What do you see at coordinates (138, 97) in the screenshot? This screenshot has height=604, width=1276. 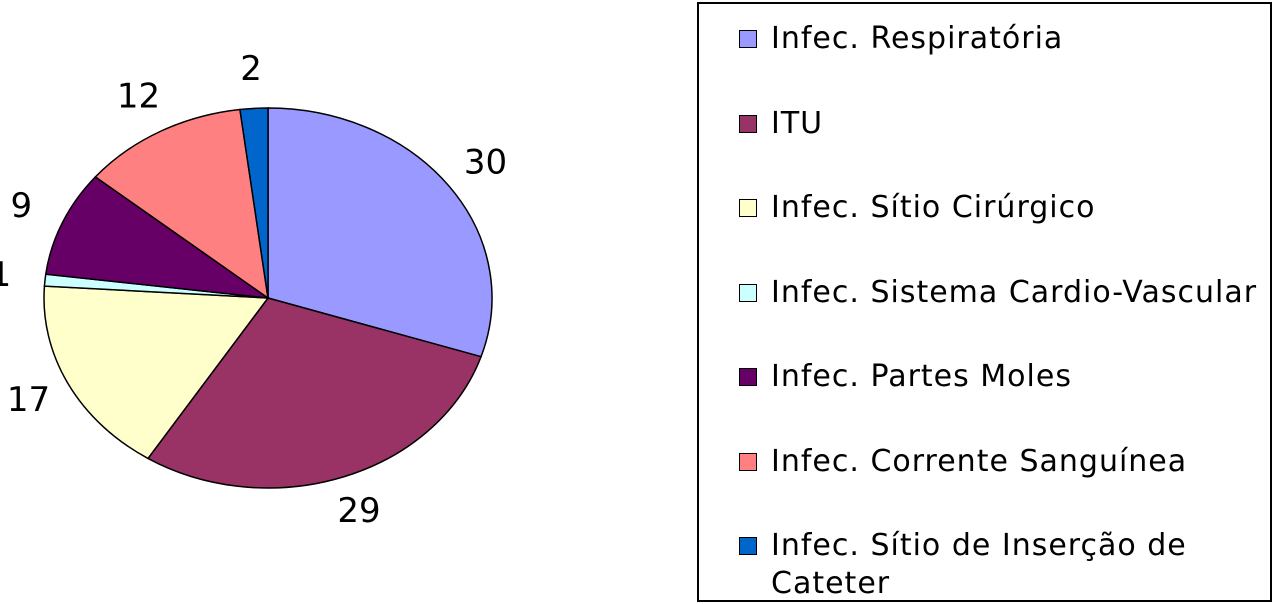 I see `data-label: 12` at bounding box center [138, 97].